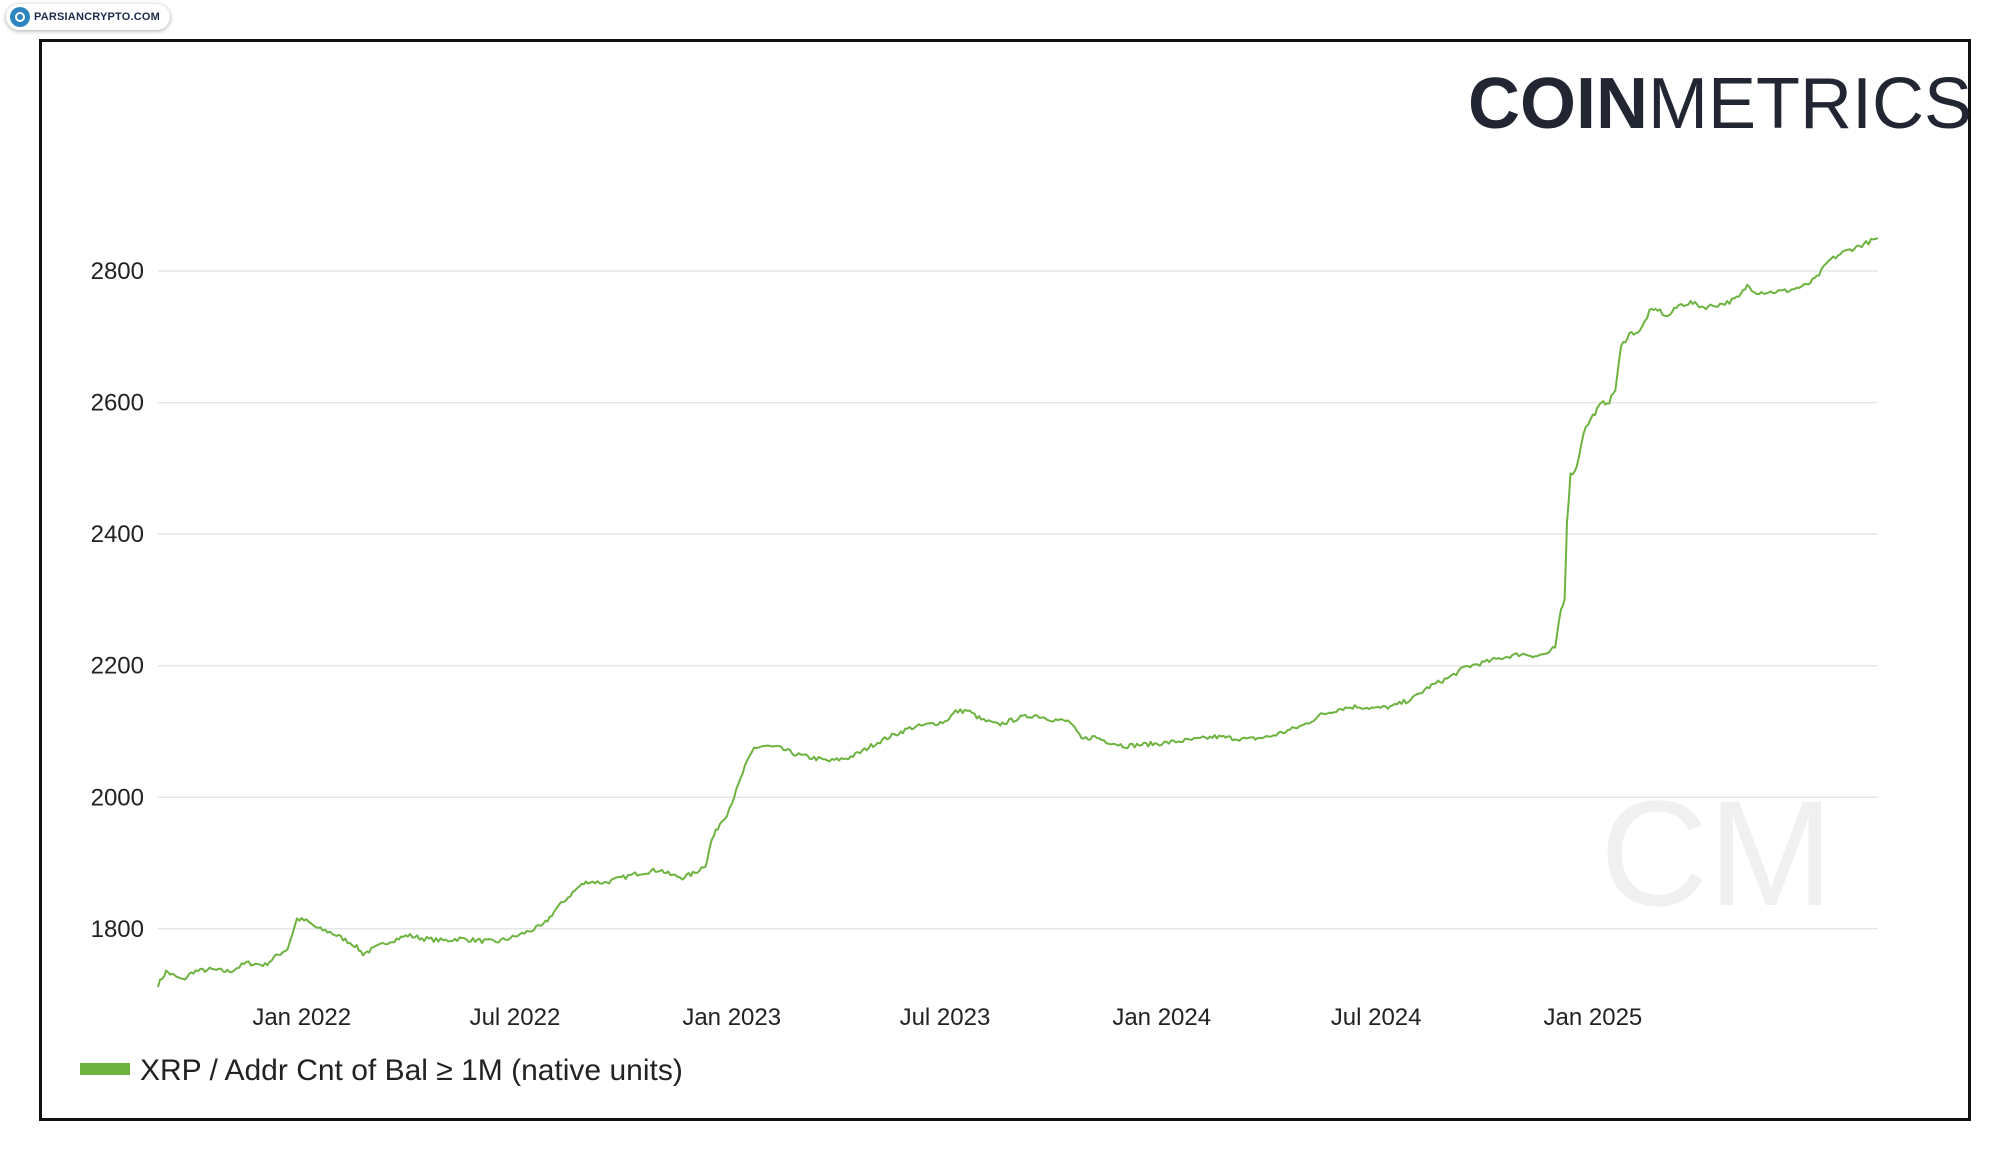 The image size is (2000, 1158). What do you see at coordinates (1810, 104) in the screenshot?
I see `logo-light-text: METRICS` at bounding box center [1810, 104].